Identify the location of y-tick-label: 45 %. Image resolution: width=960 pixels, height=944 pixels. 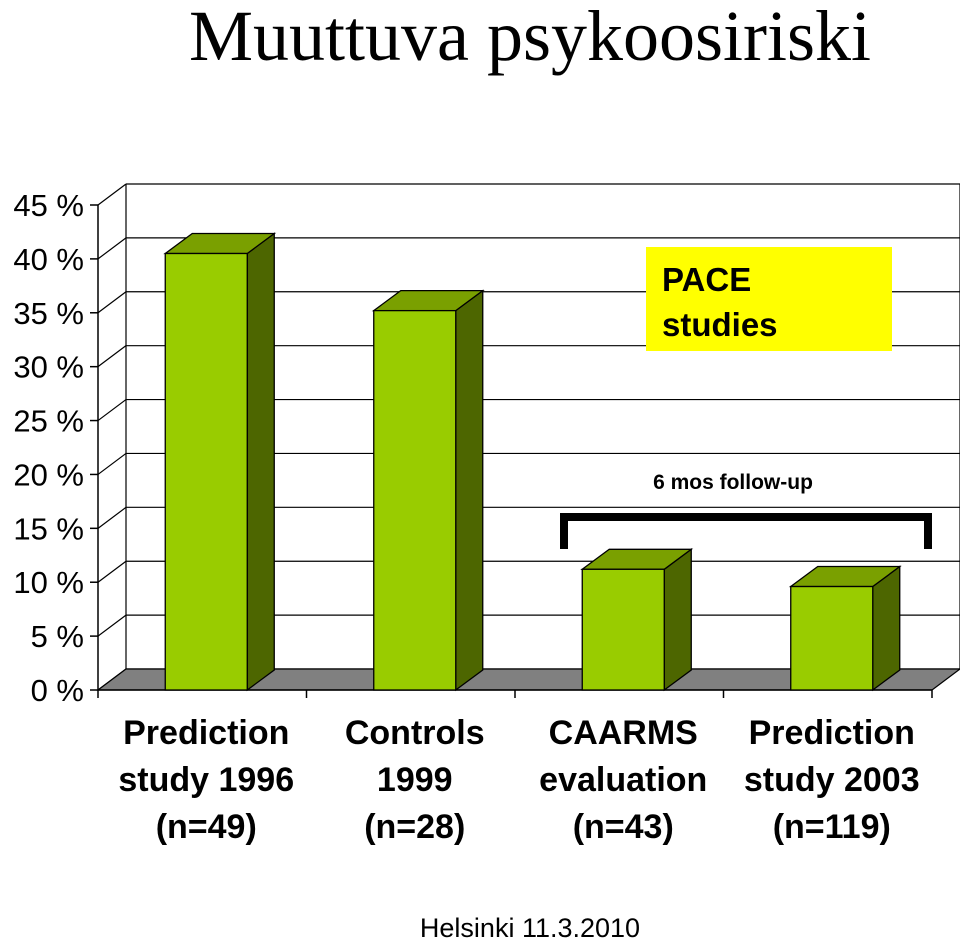
(48, 205).